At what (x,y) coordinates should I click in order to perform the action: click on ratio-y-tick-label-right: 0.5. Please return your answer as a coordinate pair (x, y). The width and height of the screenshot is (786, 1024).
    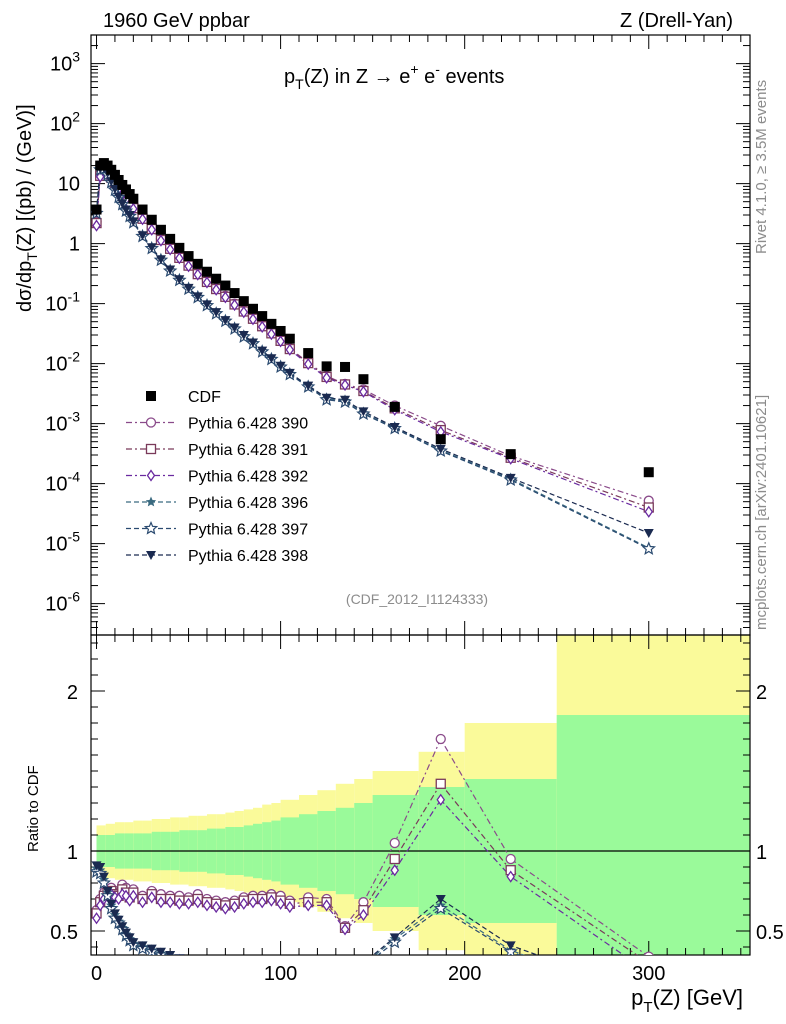
    Looking at the image, I should click on (770, 933).